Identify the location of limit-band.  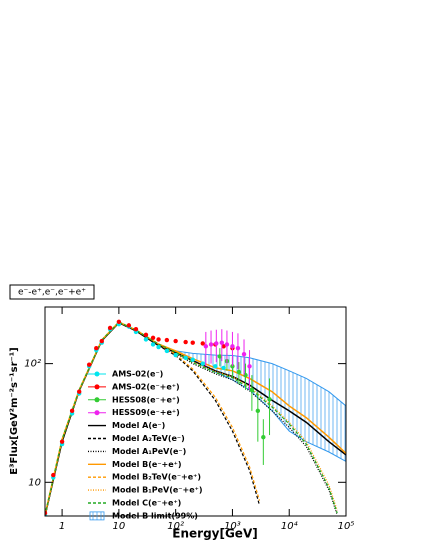
(260, 406).